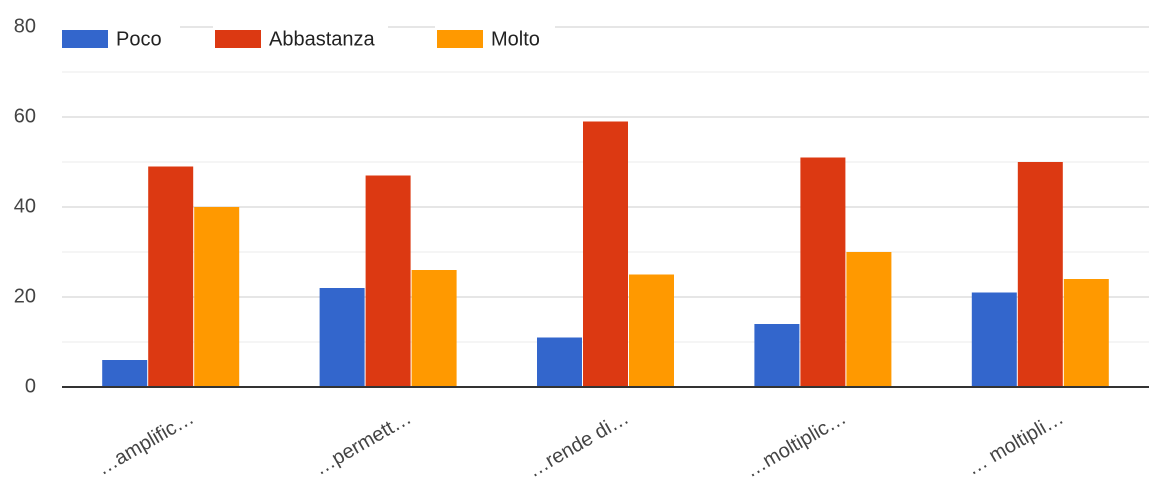 This screenshot has height=478, width=1157. I want to click on y-tick-label: 20, so click(25, 296).